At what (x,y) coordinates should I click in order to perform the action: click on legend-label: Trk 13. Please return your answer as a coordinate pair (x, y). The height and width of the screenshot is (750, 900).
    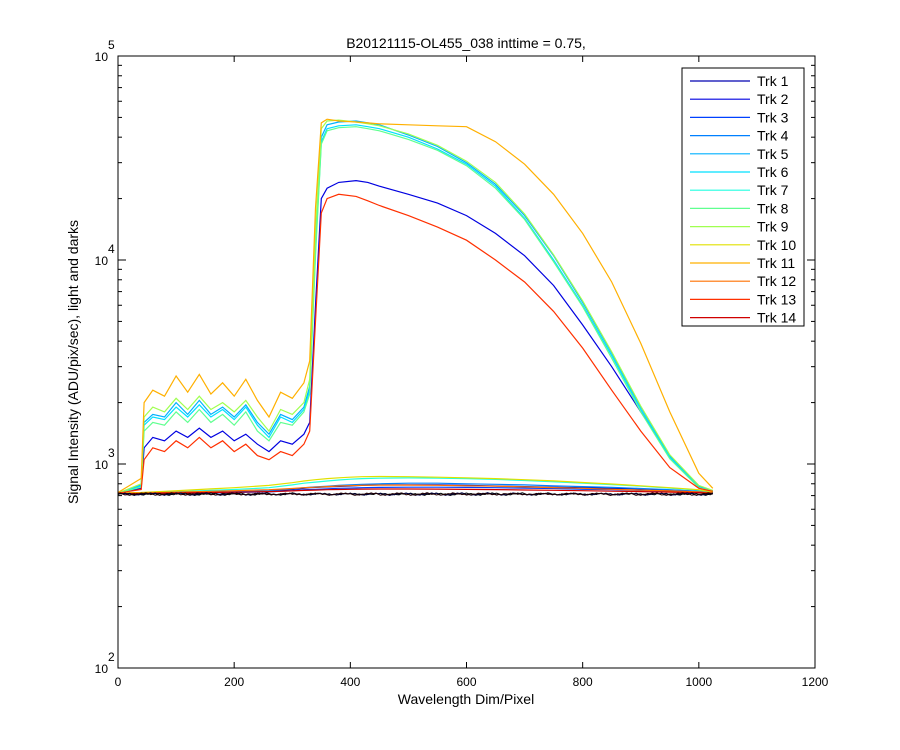
    Looking at the image, I should click on (776, 299).